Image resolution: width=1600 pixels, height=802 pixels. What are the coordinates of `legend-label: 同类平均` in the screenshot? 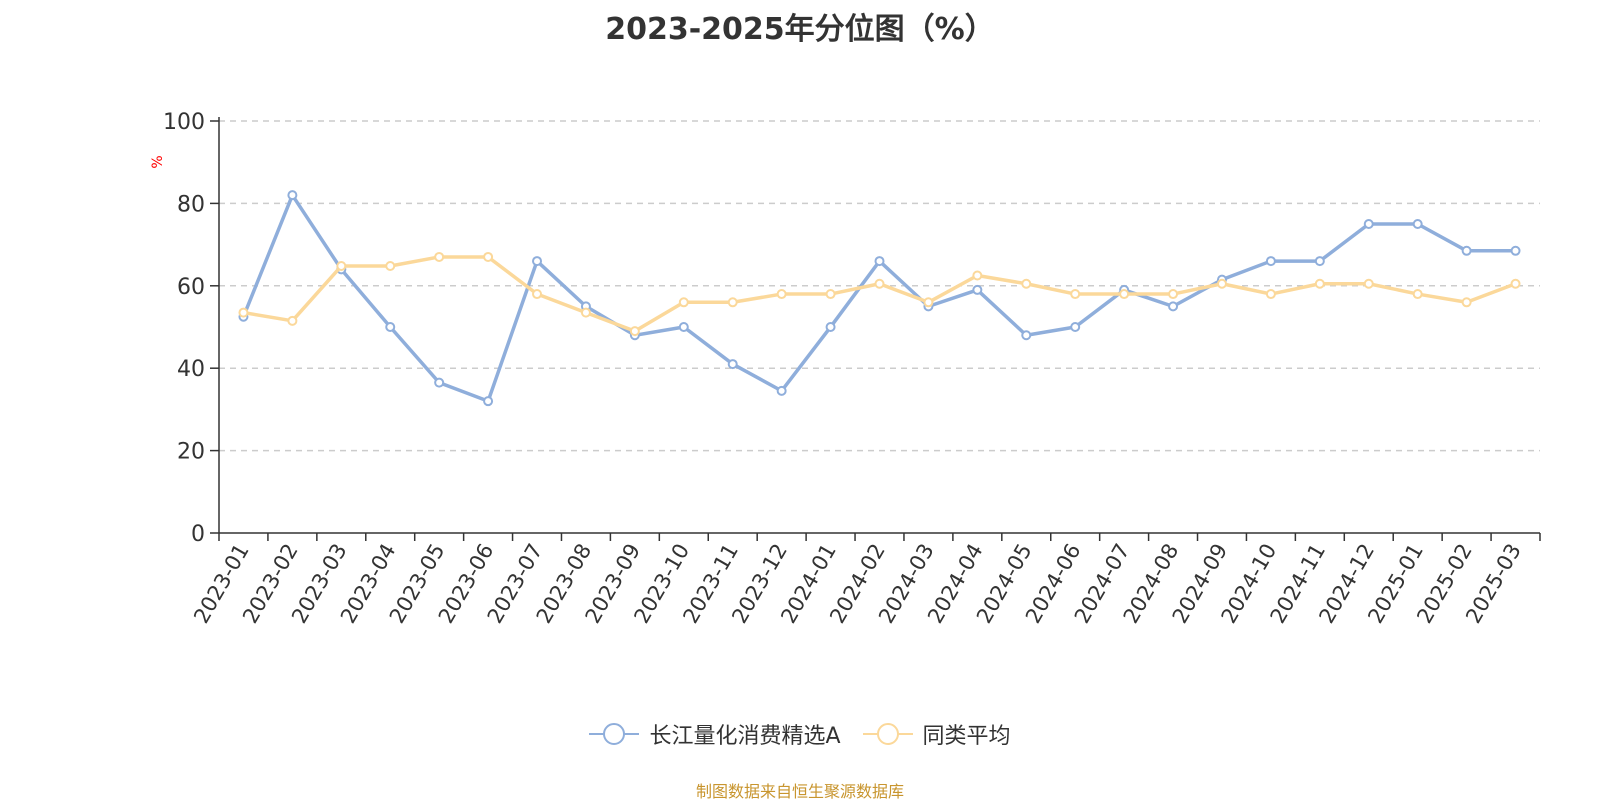 It's located at (966, 736).